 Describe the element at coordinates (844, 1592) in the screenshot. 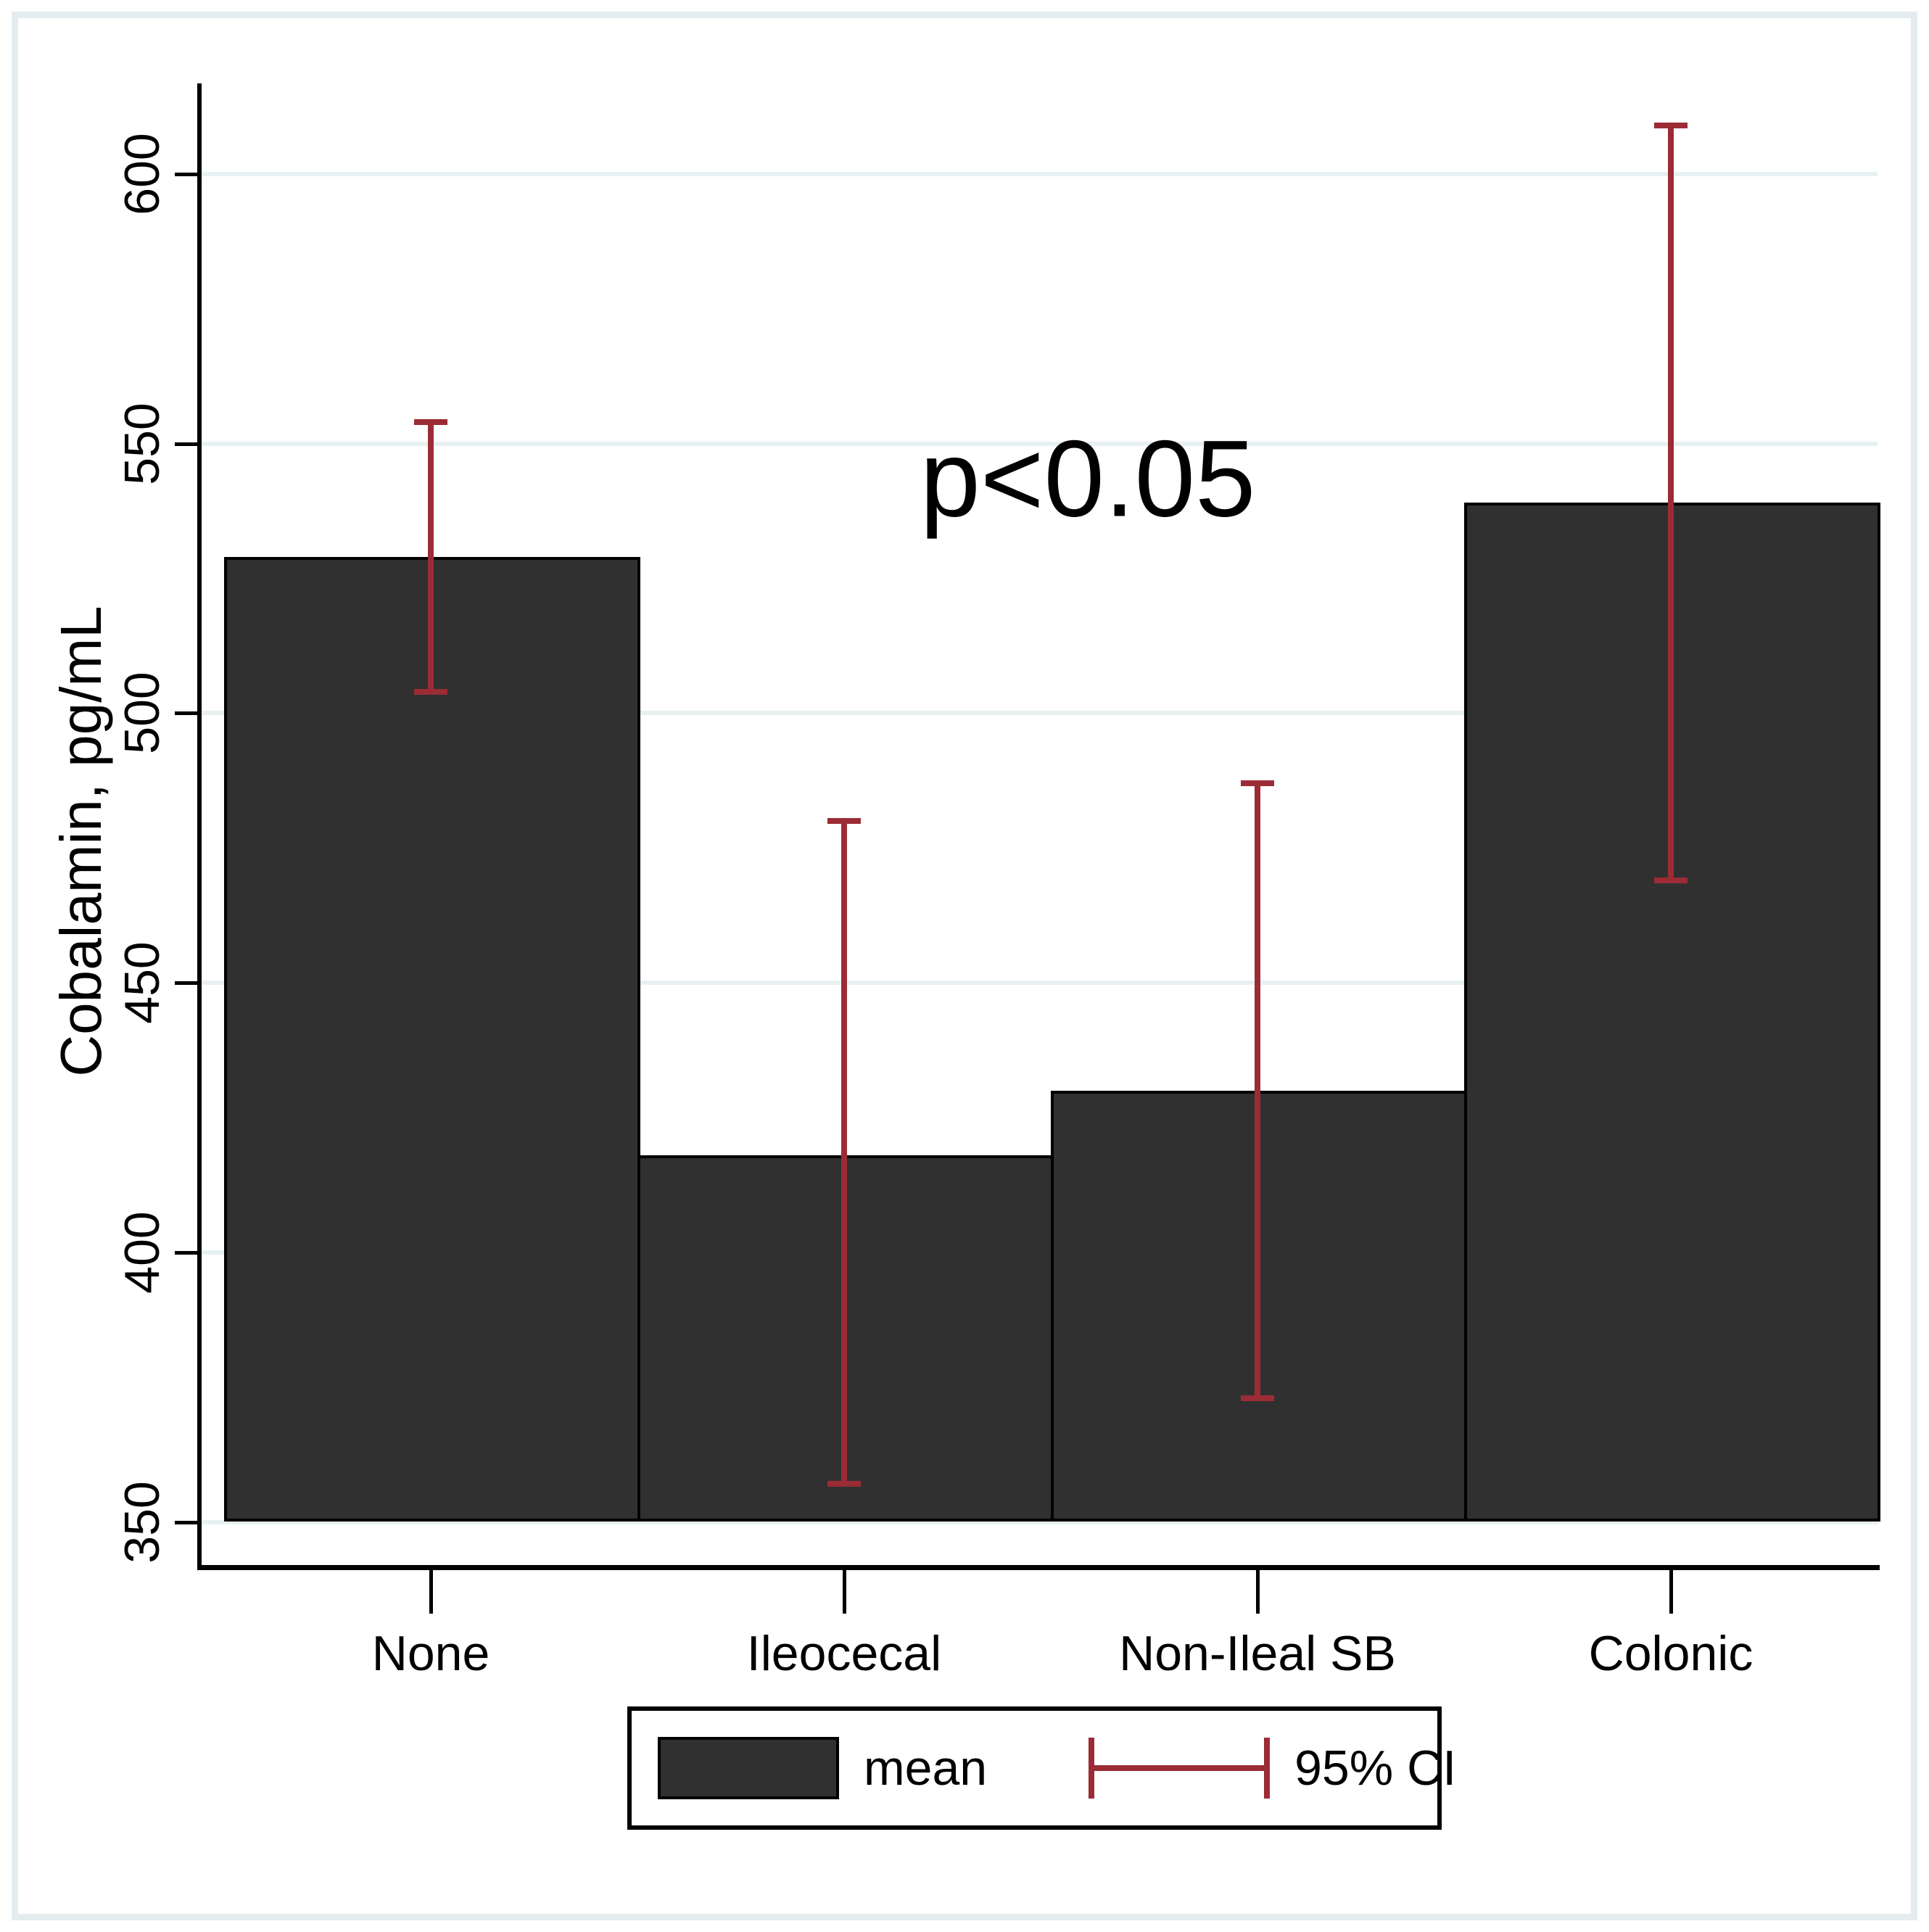

I see `x-tick-ileocecal` at that location.